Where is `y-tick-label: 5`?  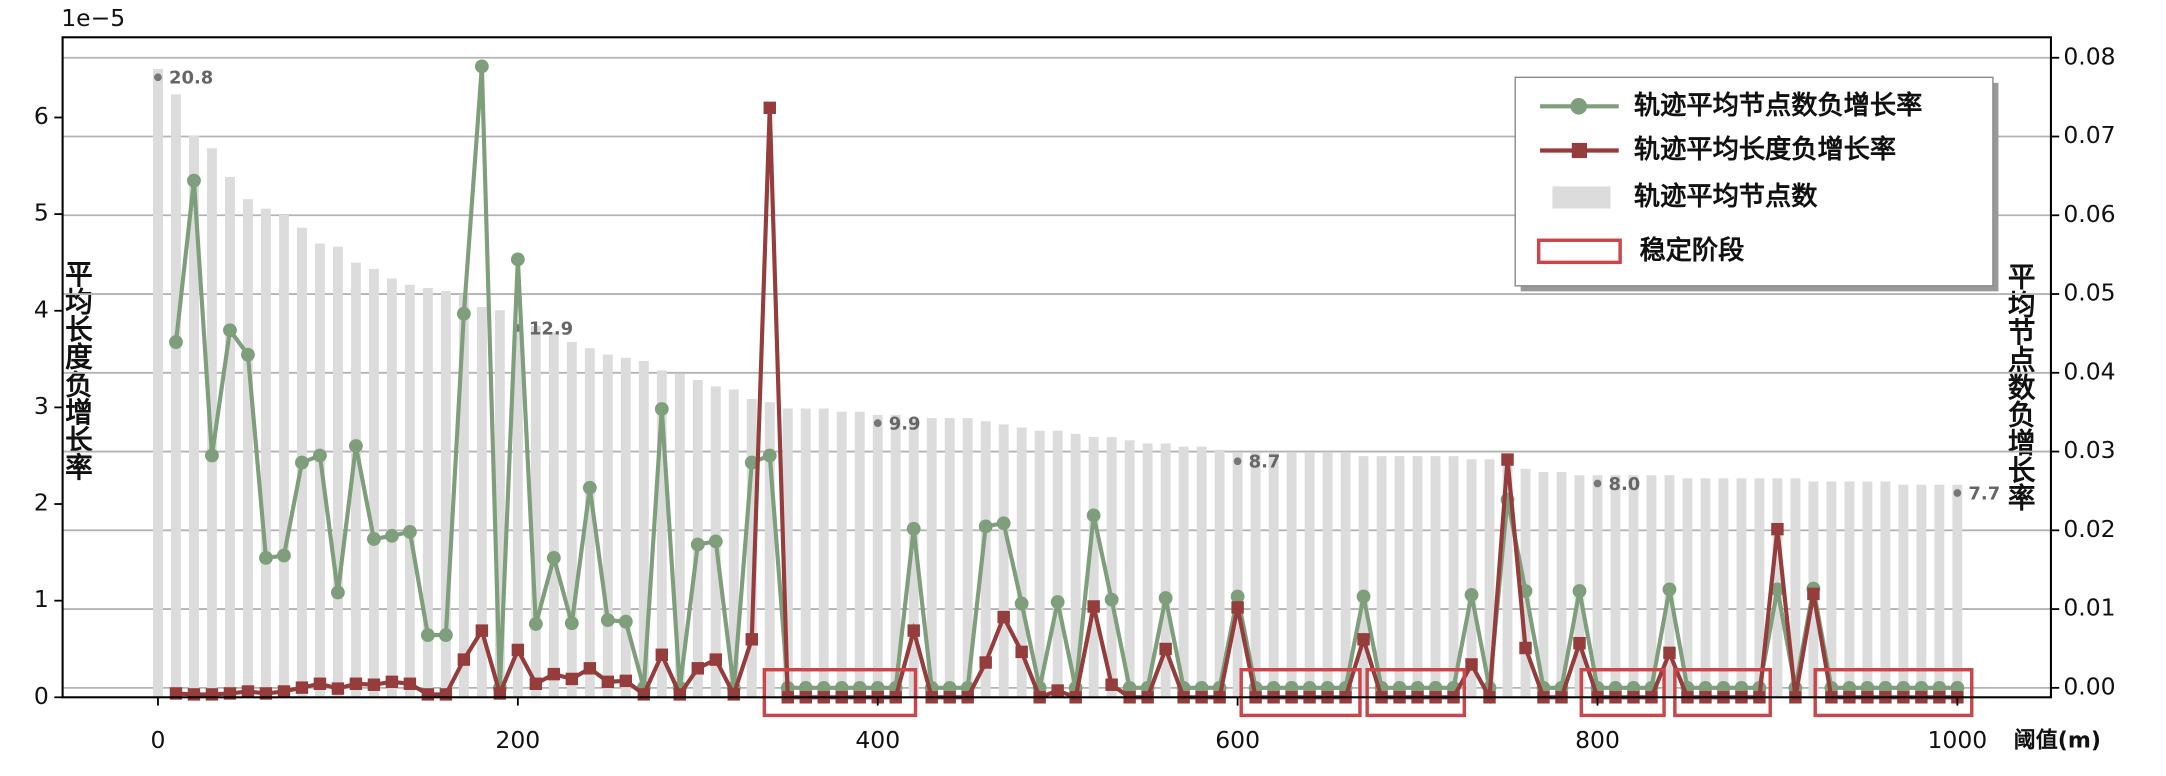 y-tick-label: 5 is located at coordinates (41, 213).